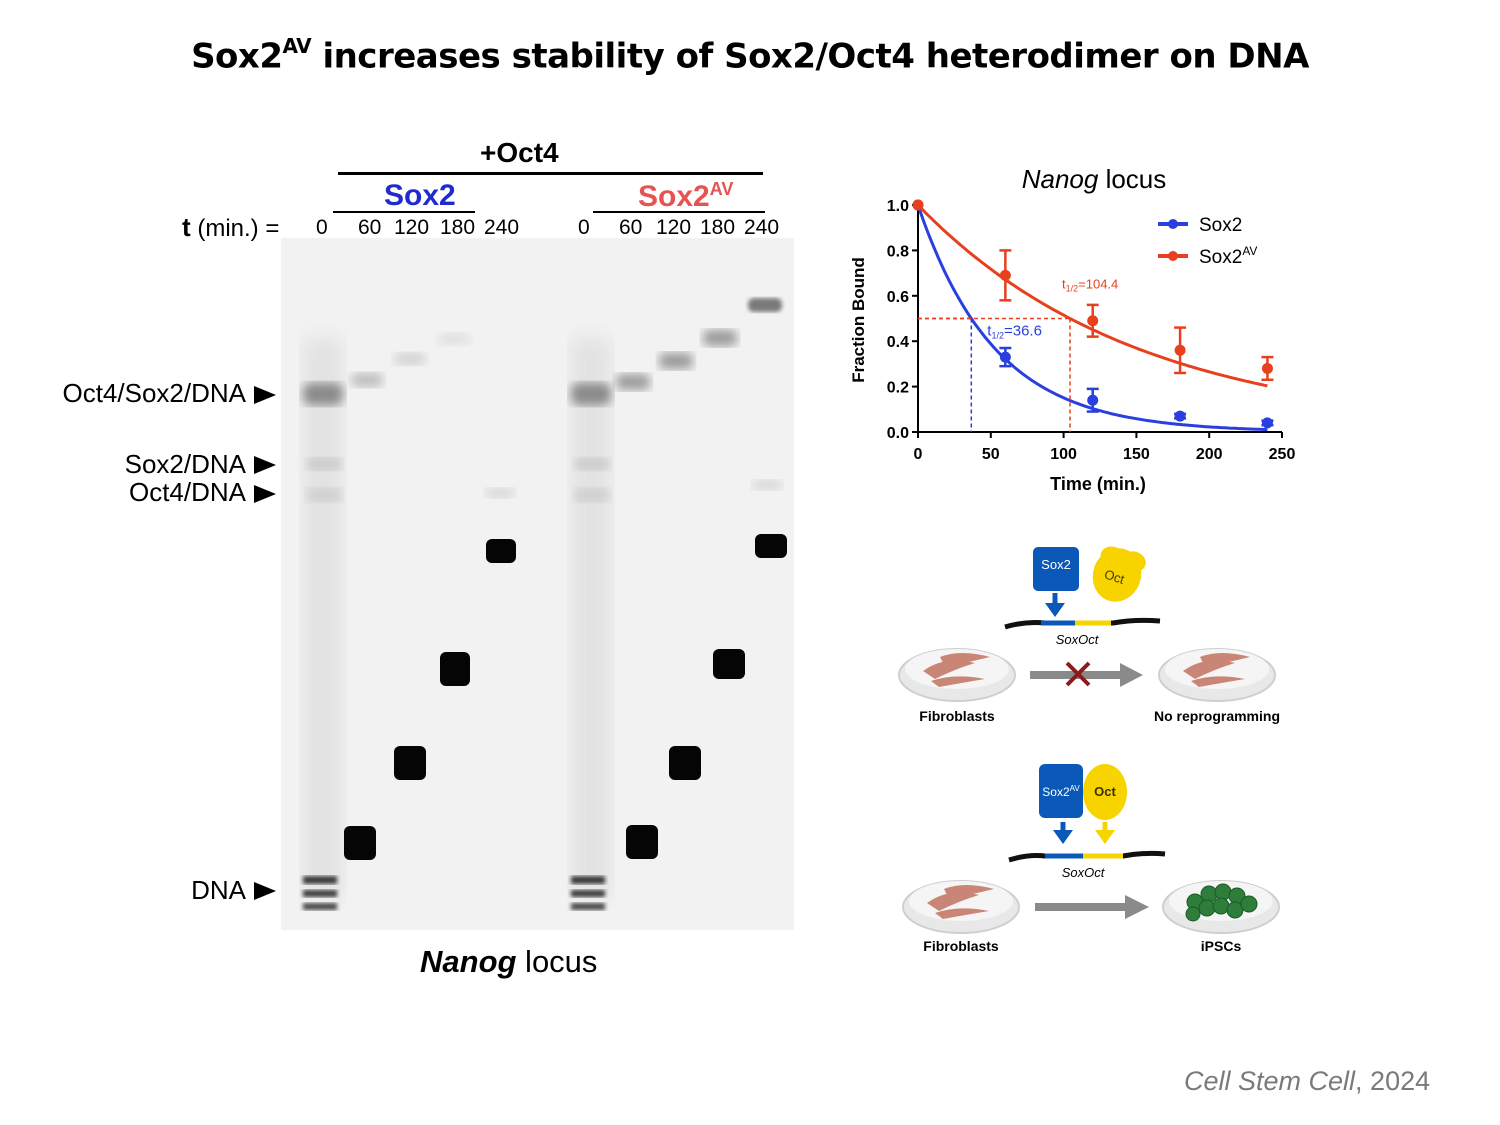  Describe the element at coordinates (1090, 285) in the screenshot. I see `halflife-annotation: t1/2=104.4` at that location.